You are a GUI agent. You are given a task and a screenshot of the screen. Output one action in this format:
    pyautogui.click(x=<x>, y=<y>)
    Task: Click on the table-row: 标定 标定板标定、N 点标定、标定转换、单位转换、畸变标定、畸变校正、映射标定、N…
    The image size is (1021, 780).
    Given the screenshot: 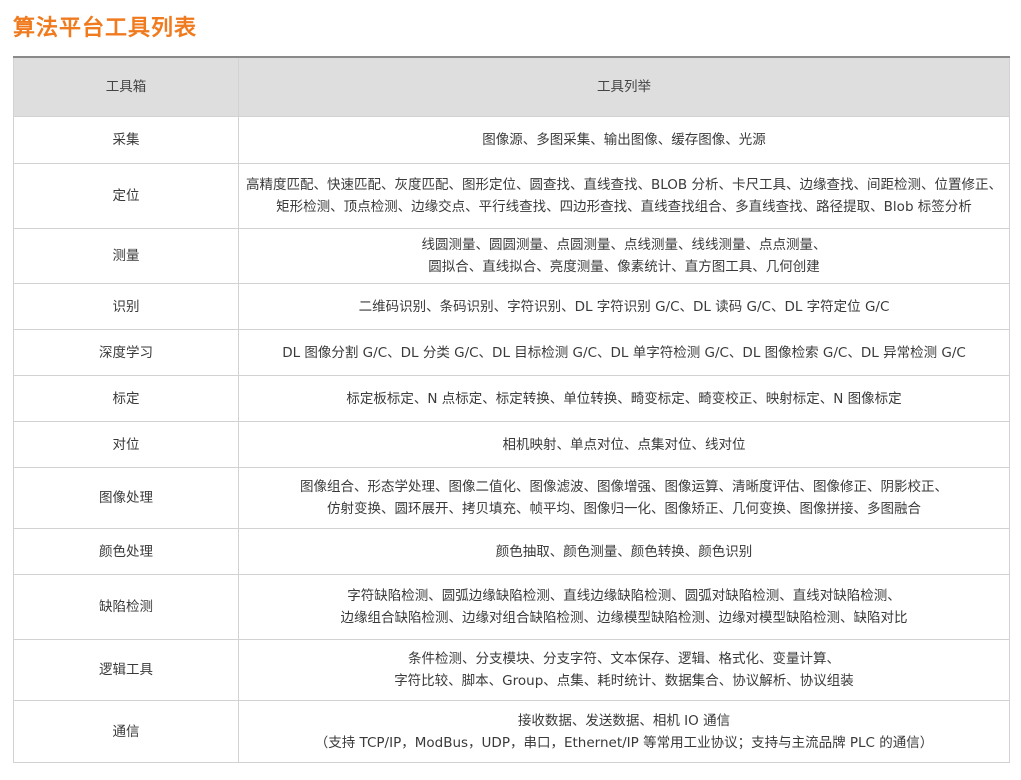 What is the action you would take?
    pyautogui.click(x=511, y=398)
    